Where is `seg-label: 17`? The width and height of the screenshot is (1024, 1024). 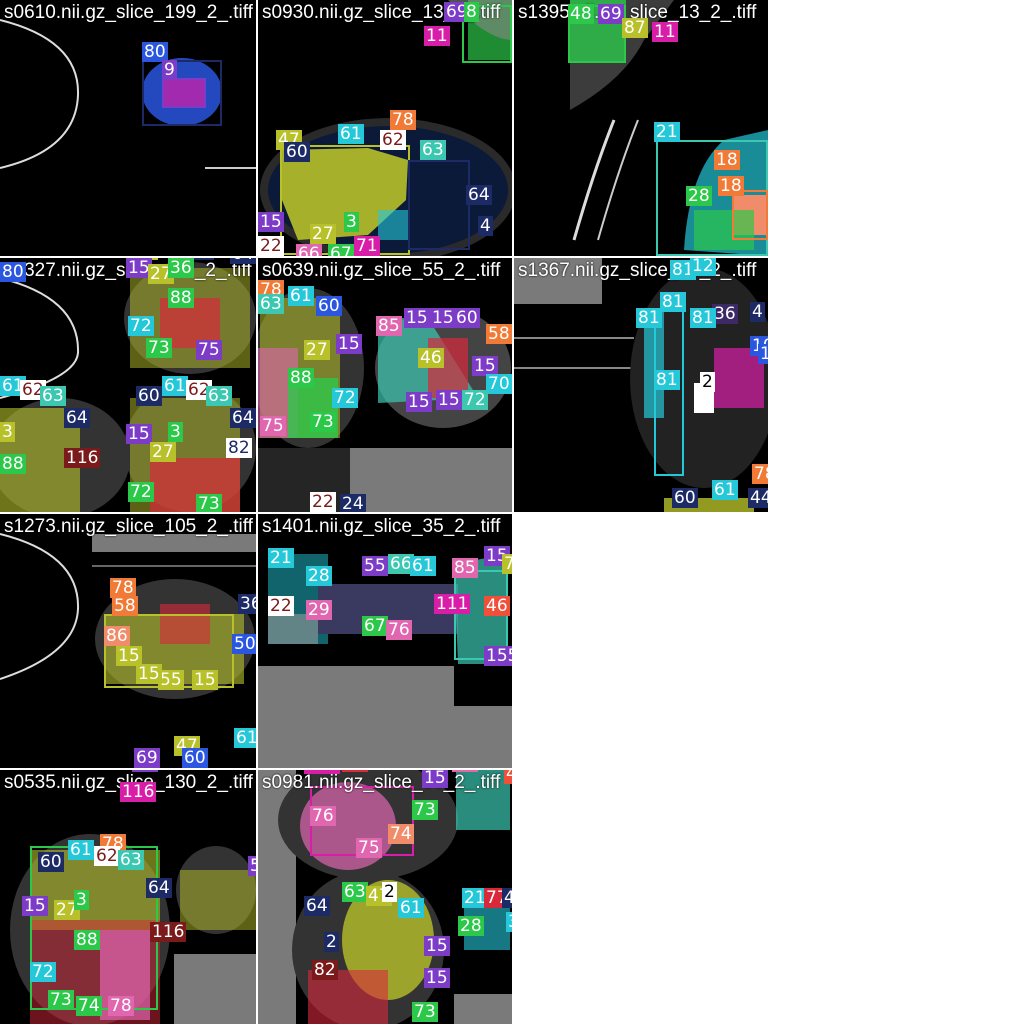
seg-label: 17 is located at coordinates (355, 771).